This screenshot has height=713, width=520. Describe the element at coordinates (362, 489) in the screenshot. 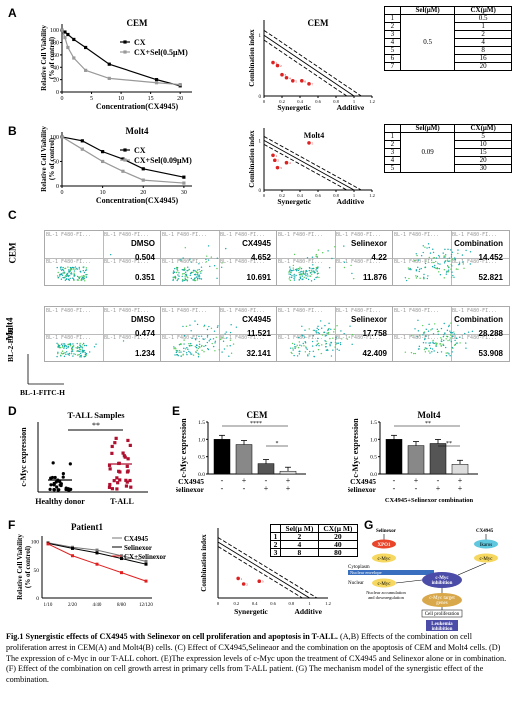

I see `row-label-selinexor: Selinexor` at that location.